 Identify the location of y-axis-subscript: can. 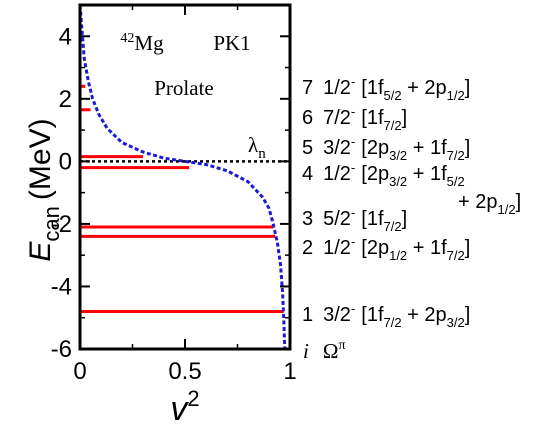
(51, 223).